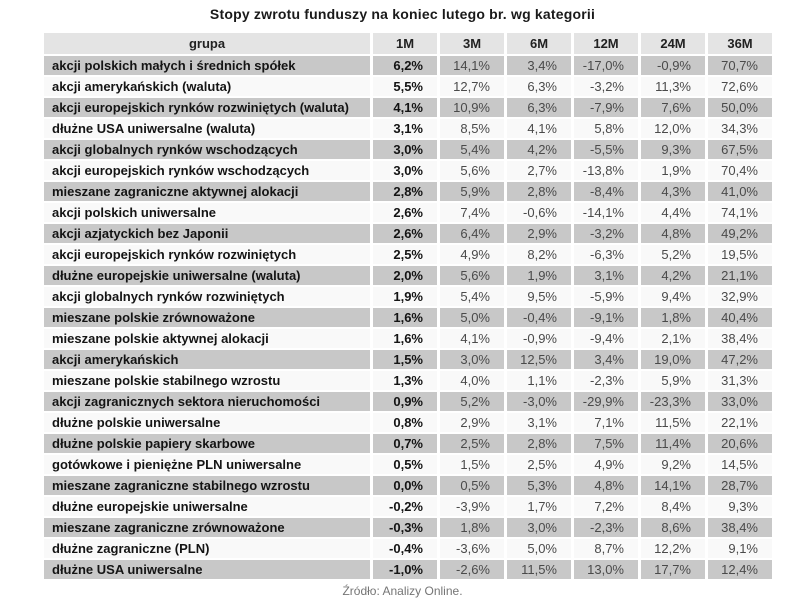 The image size is (805, 610). Describe the element at coordinates (740, 128) in the screenshot. I see `value-cell-36m: 34,3%` at that location.